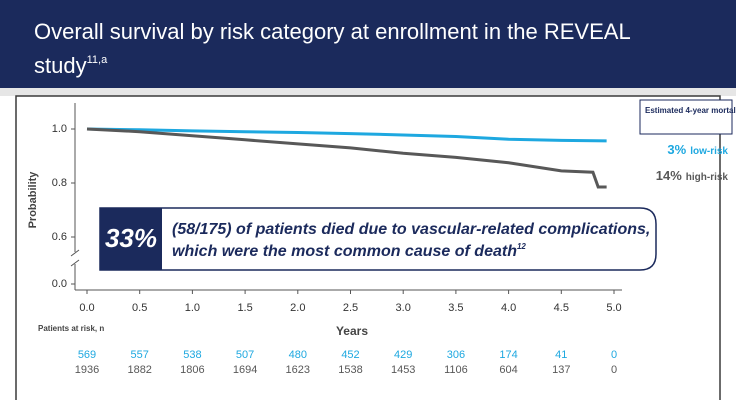 The height and width of the screenshot is (400, 736). I want to click on x-tick-label: 2.5, so click(350, 308).